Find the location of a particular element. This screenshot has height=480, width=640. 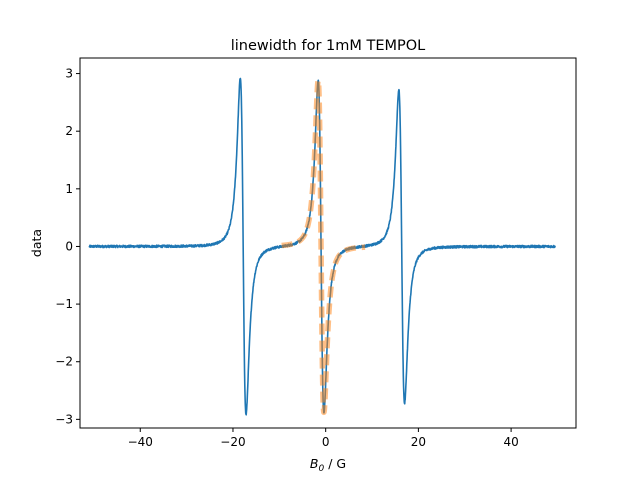

x-tick-label: −40 is located at coordinates (140, 442).